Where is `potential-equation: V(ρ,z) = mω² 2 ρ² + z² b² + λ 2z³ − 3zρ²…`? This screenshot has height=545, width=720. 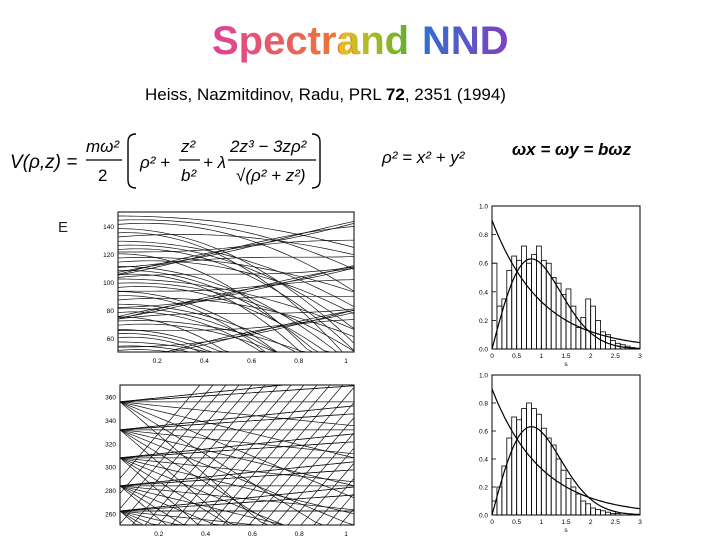
potential-equation: V(ρ,z) = mω² 2 ρ² + z² b² + λ 2z³ − 3zρ²… is located at coordinates (165, 161).